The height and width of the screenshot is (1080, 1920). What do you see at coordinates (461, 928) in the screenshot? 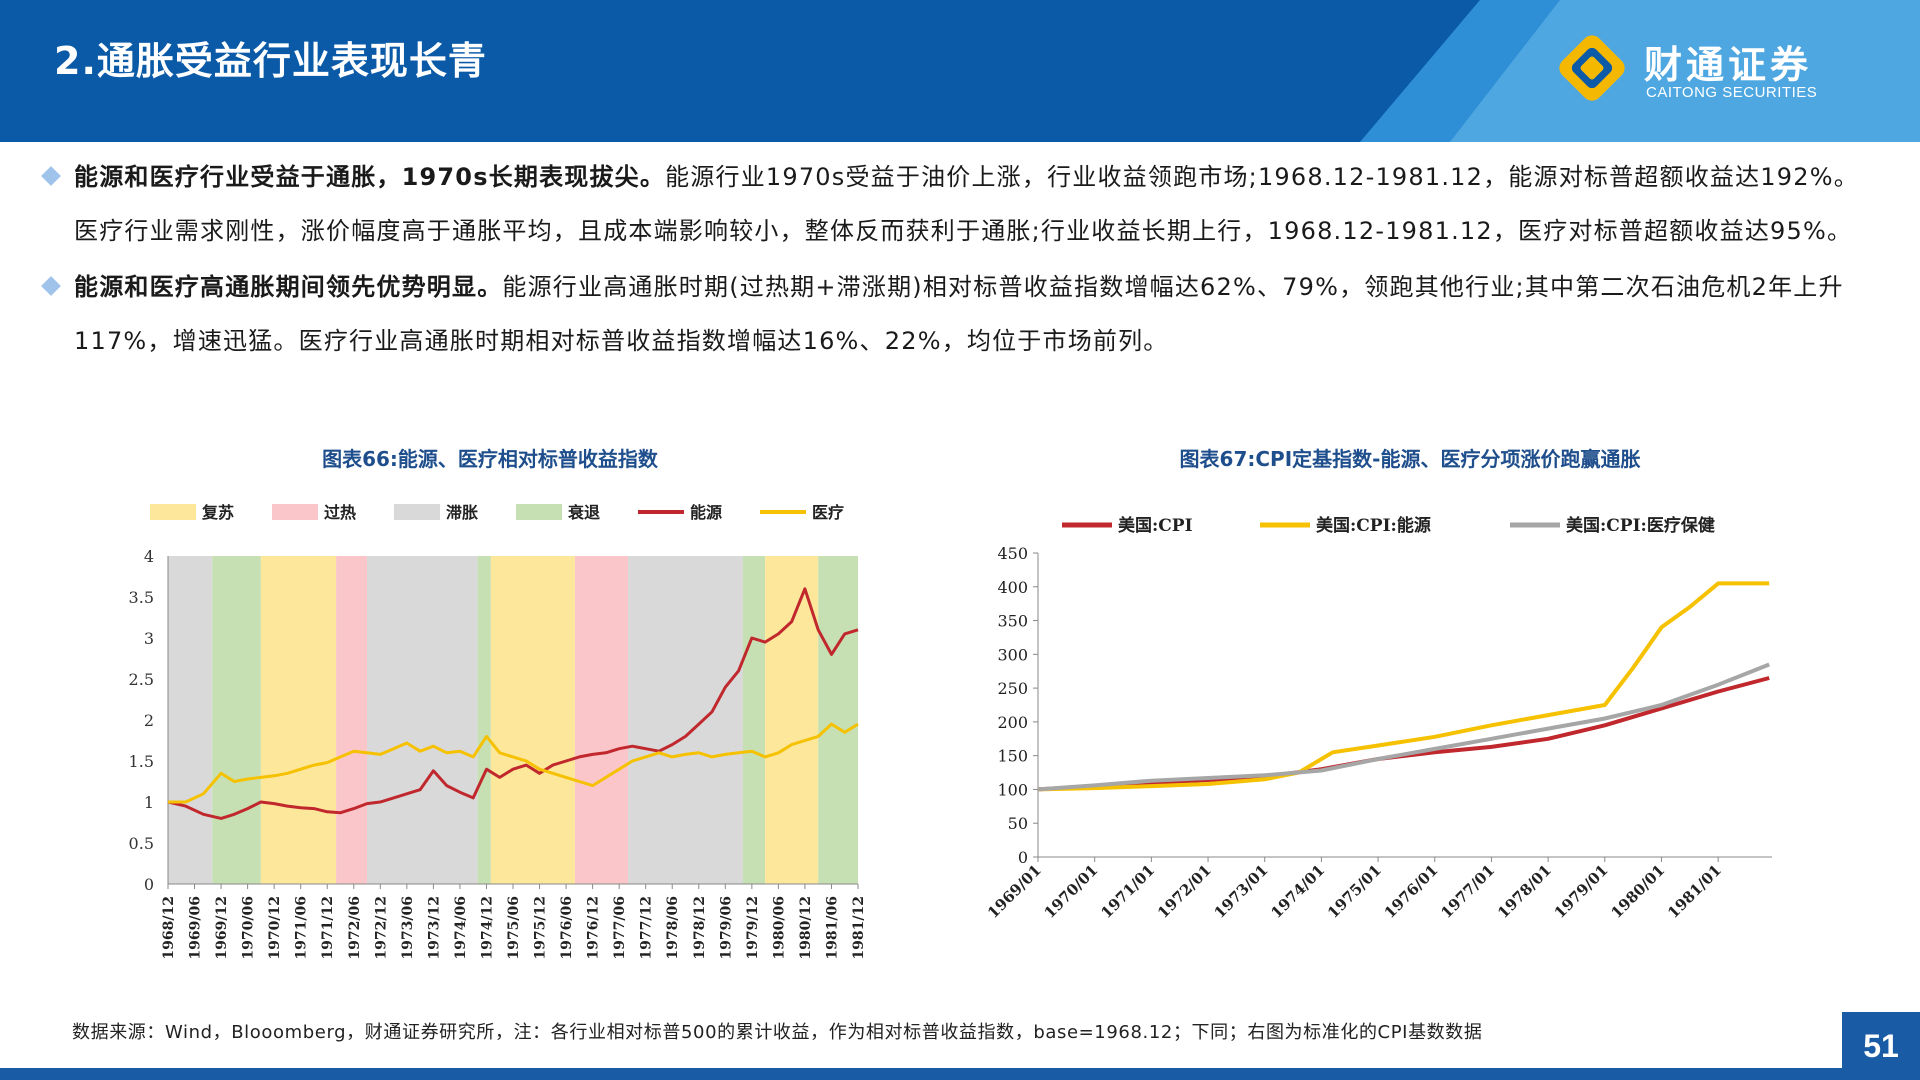
I see `x-tick-label: 1974/06` at bounding box center [461, 928].